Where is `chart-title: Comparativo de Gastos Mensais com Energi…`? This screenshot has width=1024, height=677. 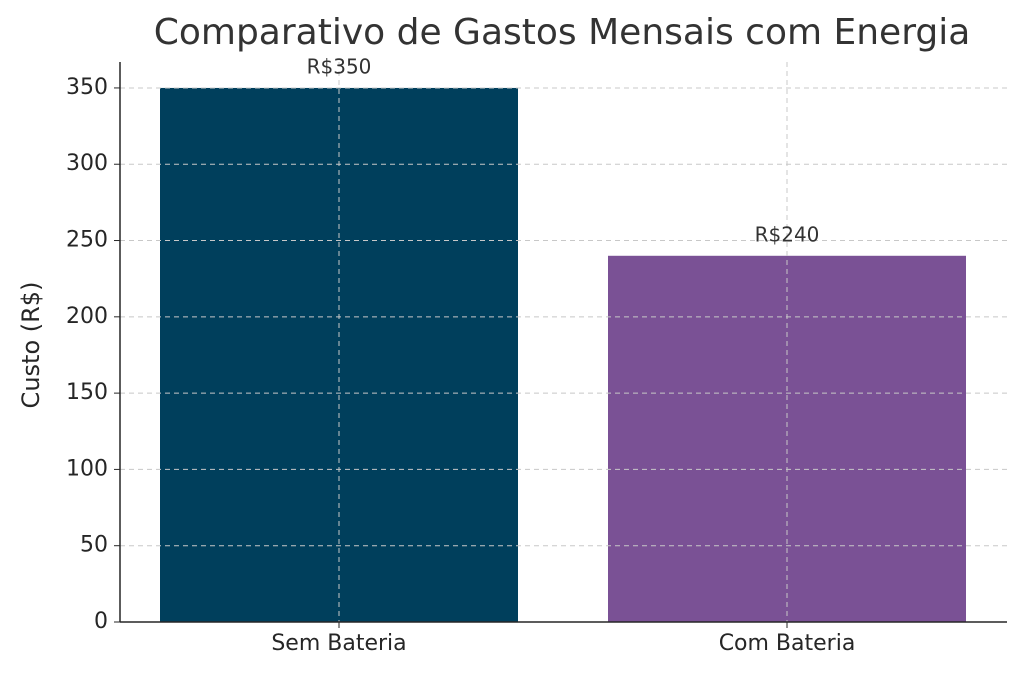 chart-title: Comparativo de Gastos Mensais com Energi… is located at coordinates (562, 32).